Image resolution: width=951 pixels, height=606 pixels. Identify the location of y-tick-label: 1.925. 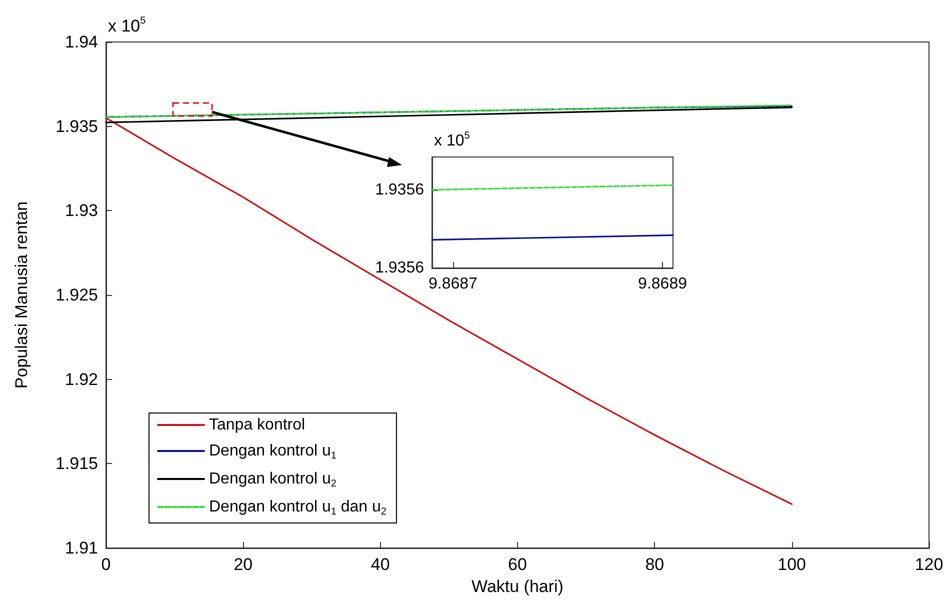
(76, 295).